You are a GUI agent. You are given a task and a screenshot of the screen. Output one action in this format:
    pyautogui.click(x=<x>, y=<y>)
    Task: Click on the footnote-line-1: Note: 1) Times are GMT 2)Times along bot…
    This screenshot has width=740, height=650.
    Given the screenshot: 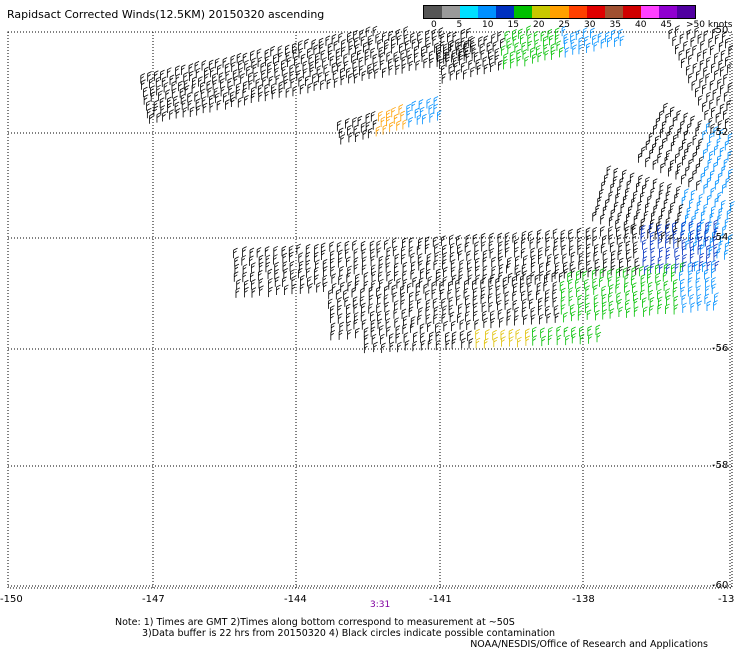 What is the action you would take?
    pyautogui.click(x=315, y=622)
    